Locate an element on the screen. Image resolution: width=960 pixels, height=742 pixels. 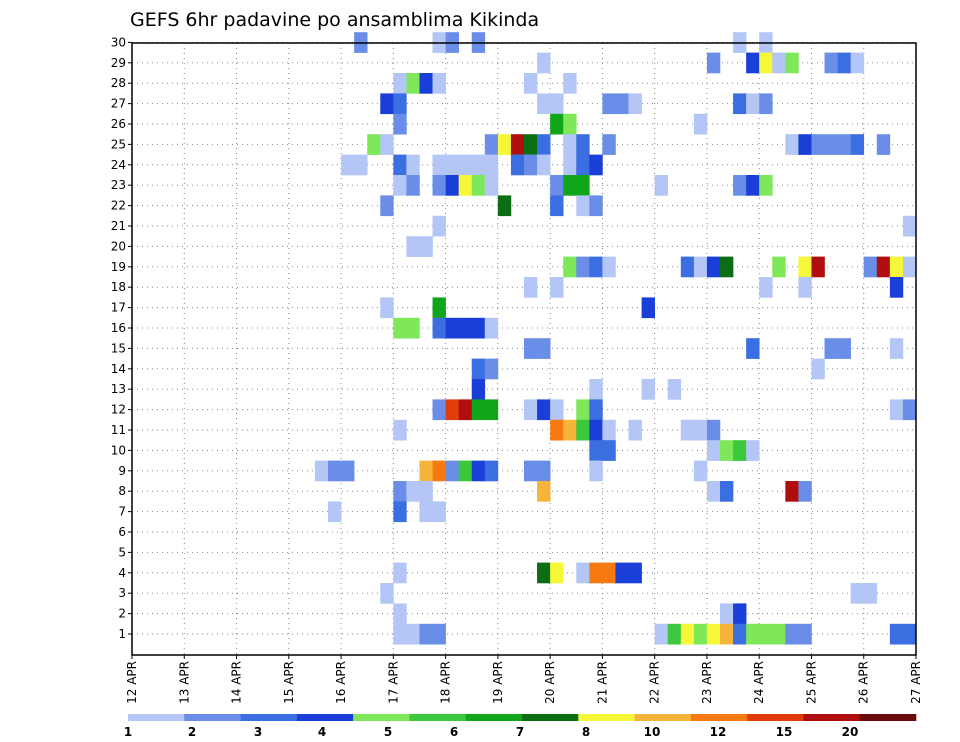
y-tick-label: 21 is located at coordinates (118, 226).